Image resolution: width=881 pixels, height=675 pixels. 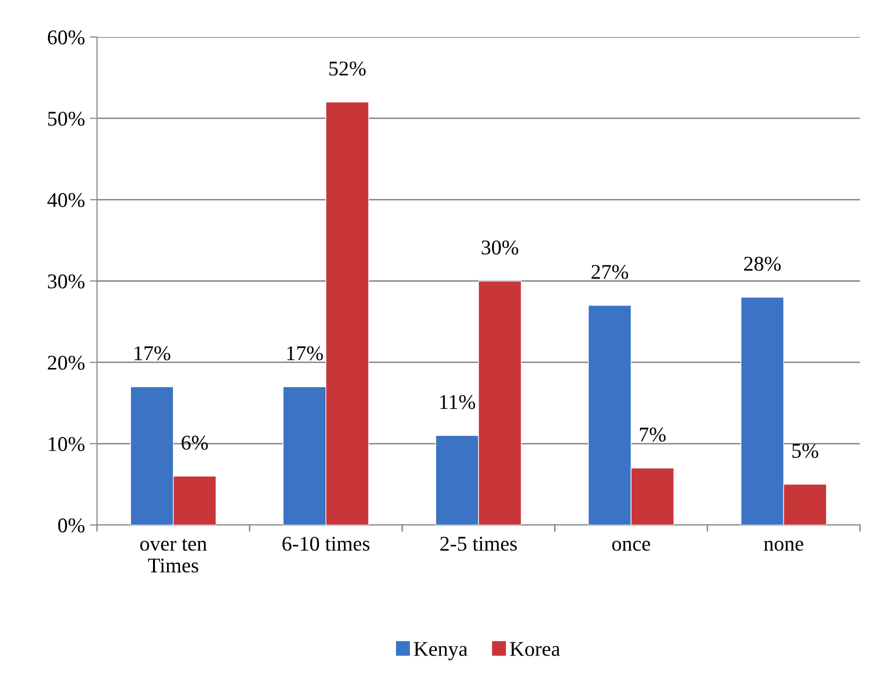 I want to click on data-label: 27%, so click(x=610, y=272).